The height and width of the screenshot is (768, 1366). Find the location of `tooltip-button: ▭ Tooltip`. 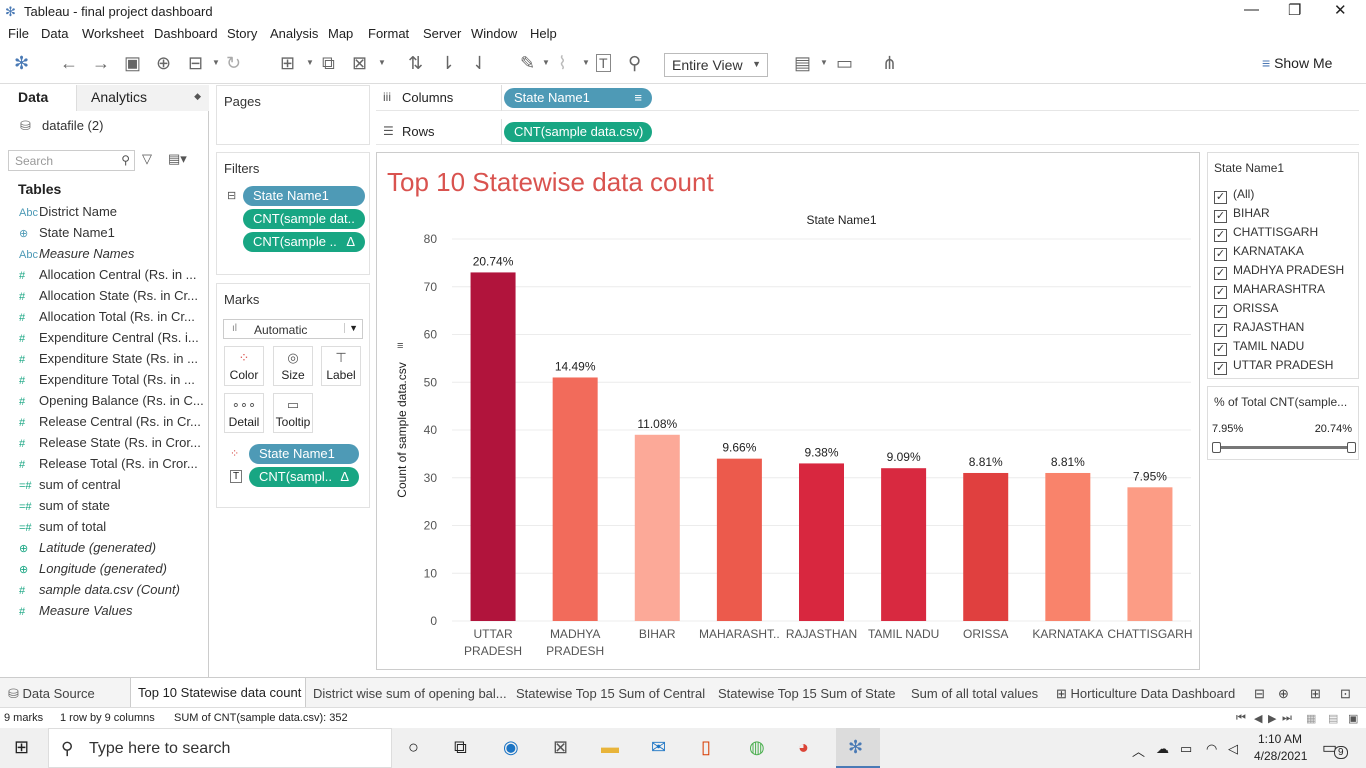

tooltip-button: ▭ Tooltip is located at coordinates (293, 413).